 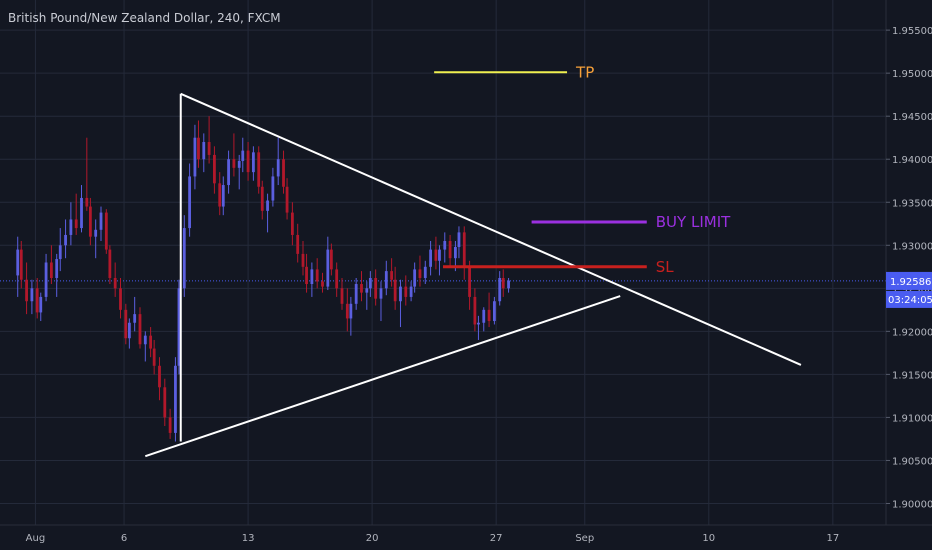 What do you see at coordinates (912, 117) in the screenshot?
I see `price-tick-label: 1.94500` at bounding box center [912, 117].